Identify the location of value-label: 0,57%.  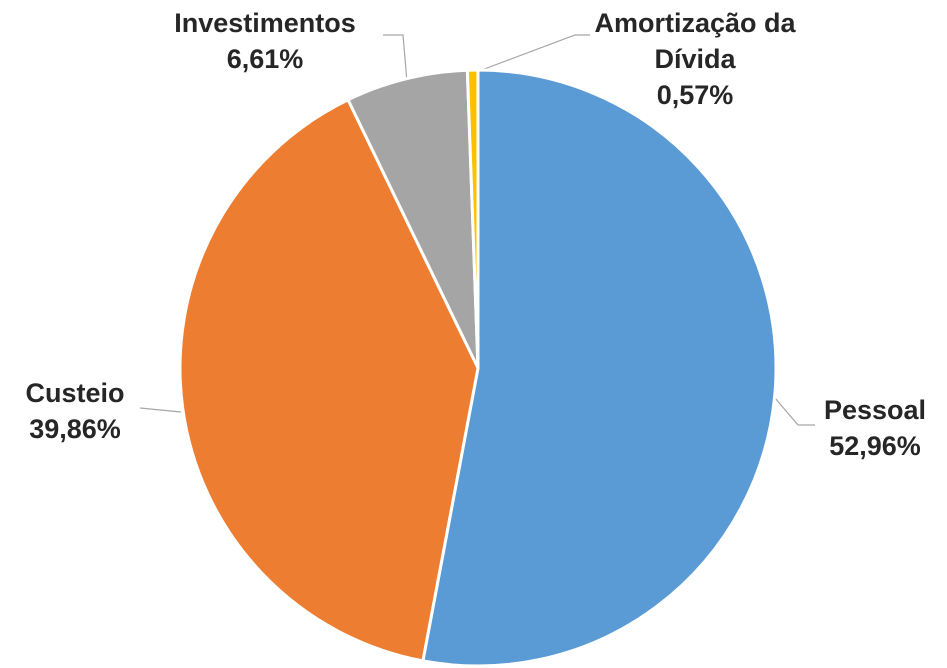
(695, 95).